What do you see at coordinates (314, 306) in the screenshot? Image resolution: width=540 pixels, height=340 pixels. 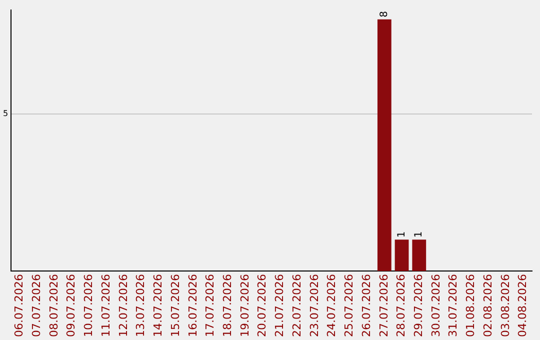 I see `x-tick-label: 23.07.2026` at bounding box center [314, 306].